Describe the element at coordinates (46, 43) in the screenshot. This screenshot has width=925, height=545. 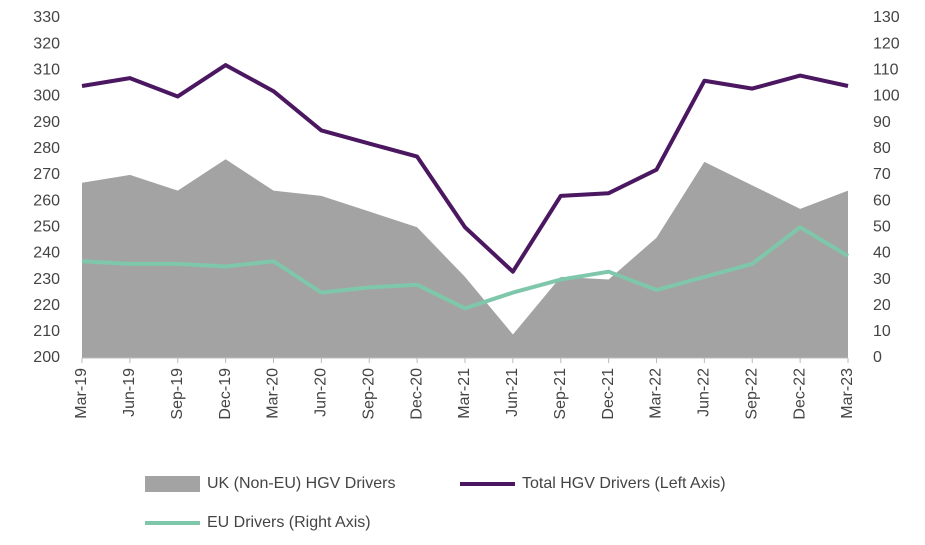
I see `y-tick-label: 320` at that location.